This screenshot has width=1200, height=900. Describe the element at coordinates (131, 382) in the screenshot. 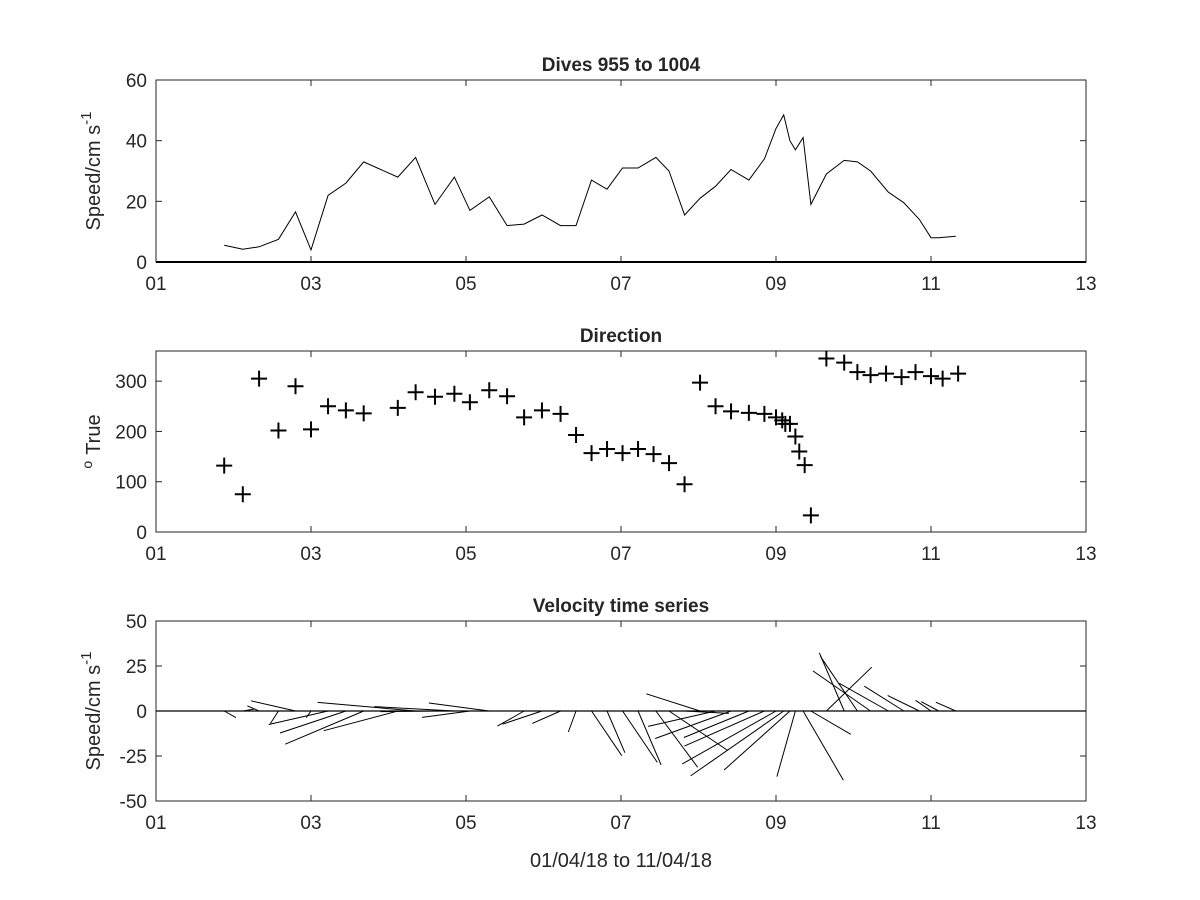

I see `y-tick-label: 300` at that location.